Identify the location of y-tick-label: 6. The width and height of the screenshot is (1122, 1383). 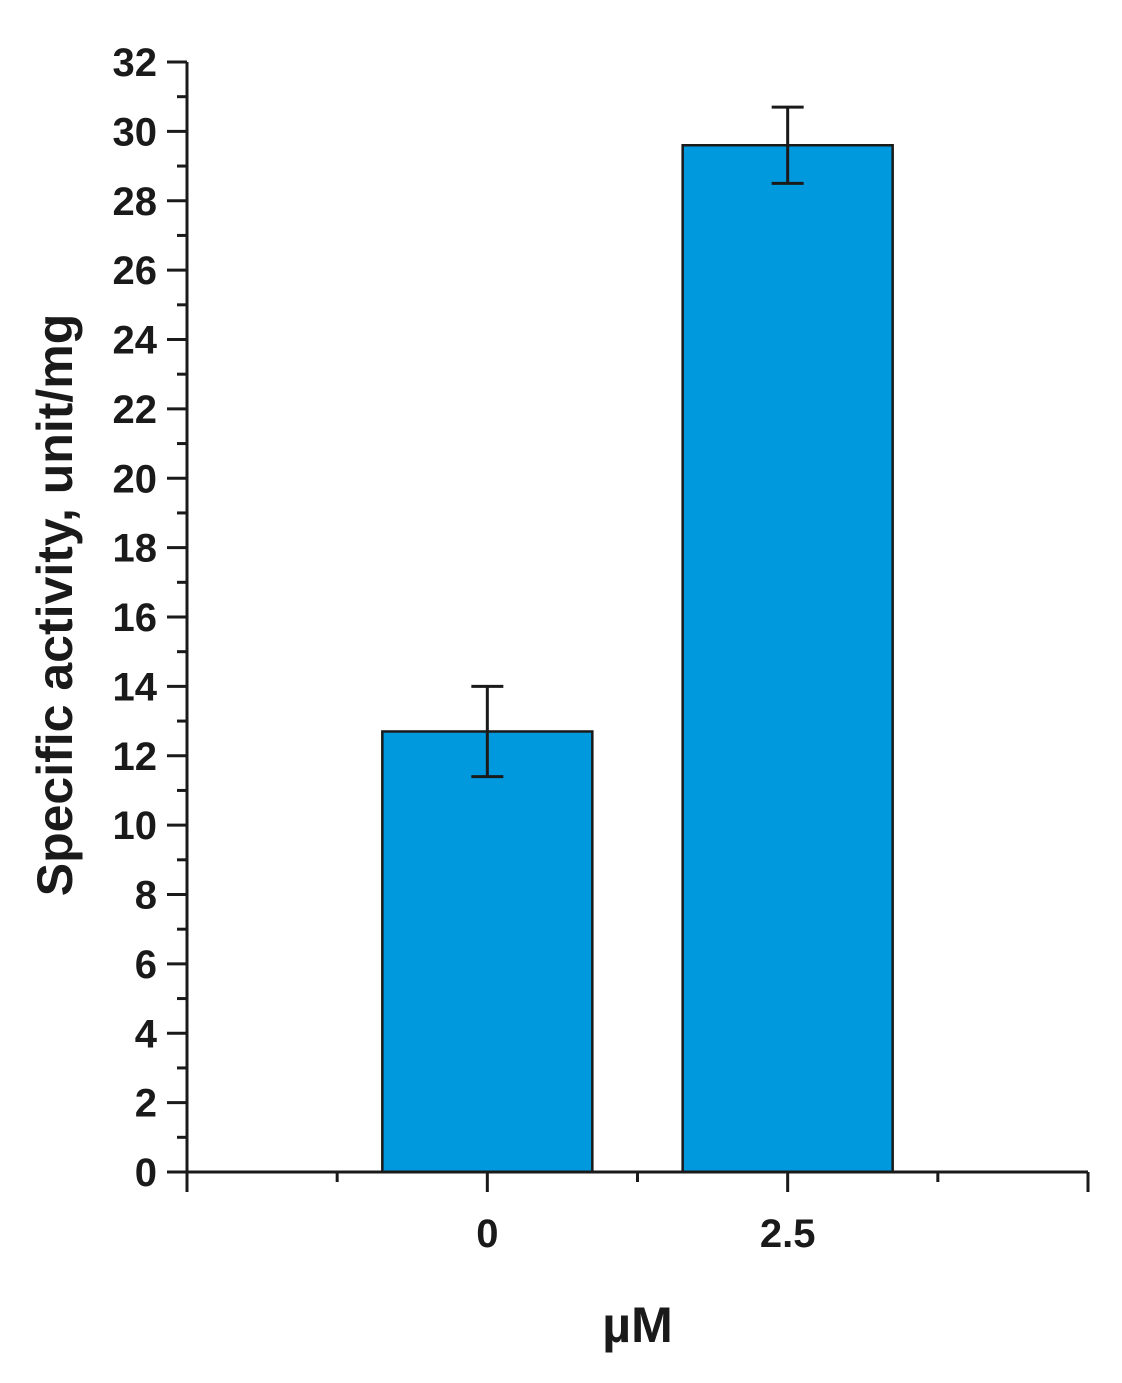
(146, 965).